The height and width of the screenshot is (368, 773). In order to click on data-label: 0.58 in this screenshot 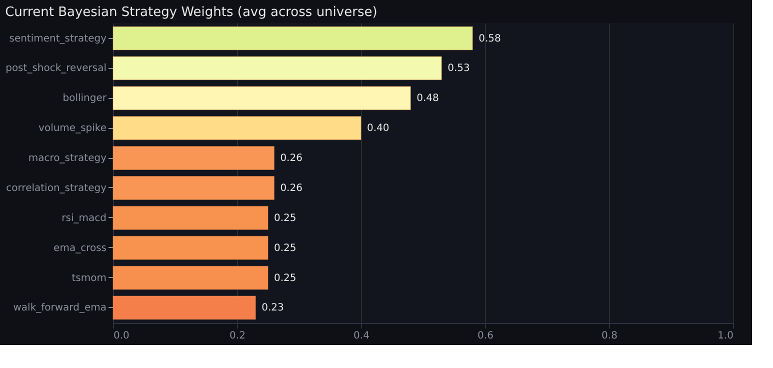, I will do `click(489, 38)`.